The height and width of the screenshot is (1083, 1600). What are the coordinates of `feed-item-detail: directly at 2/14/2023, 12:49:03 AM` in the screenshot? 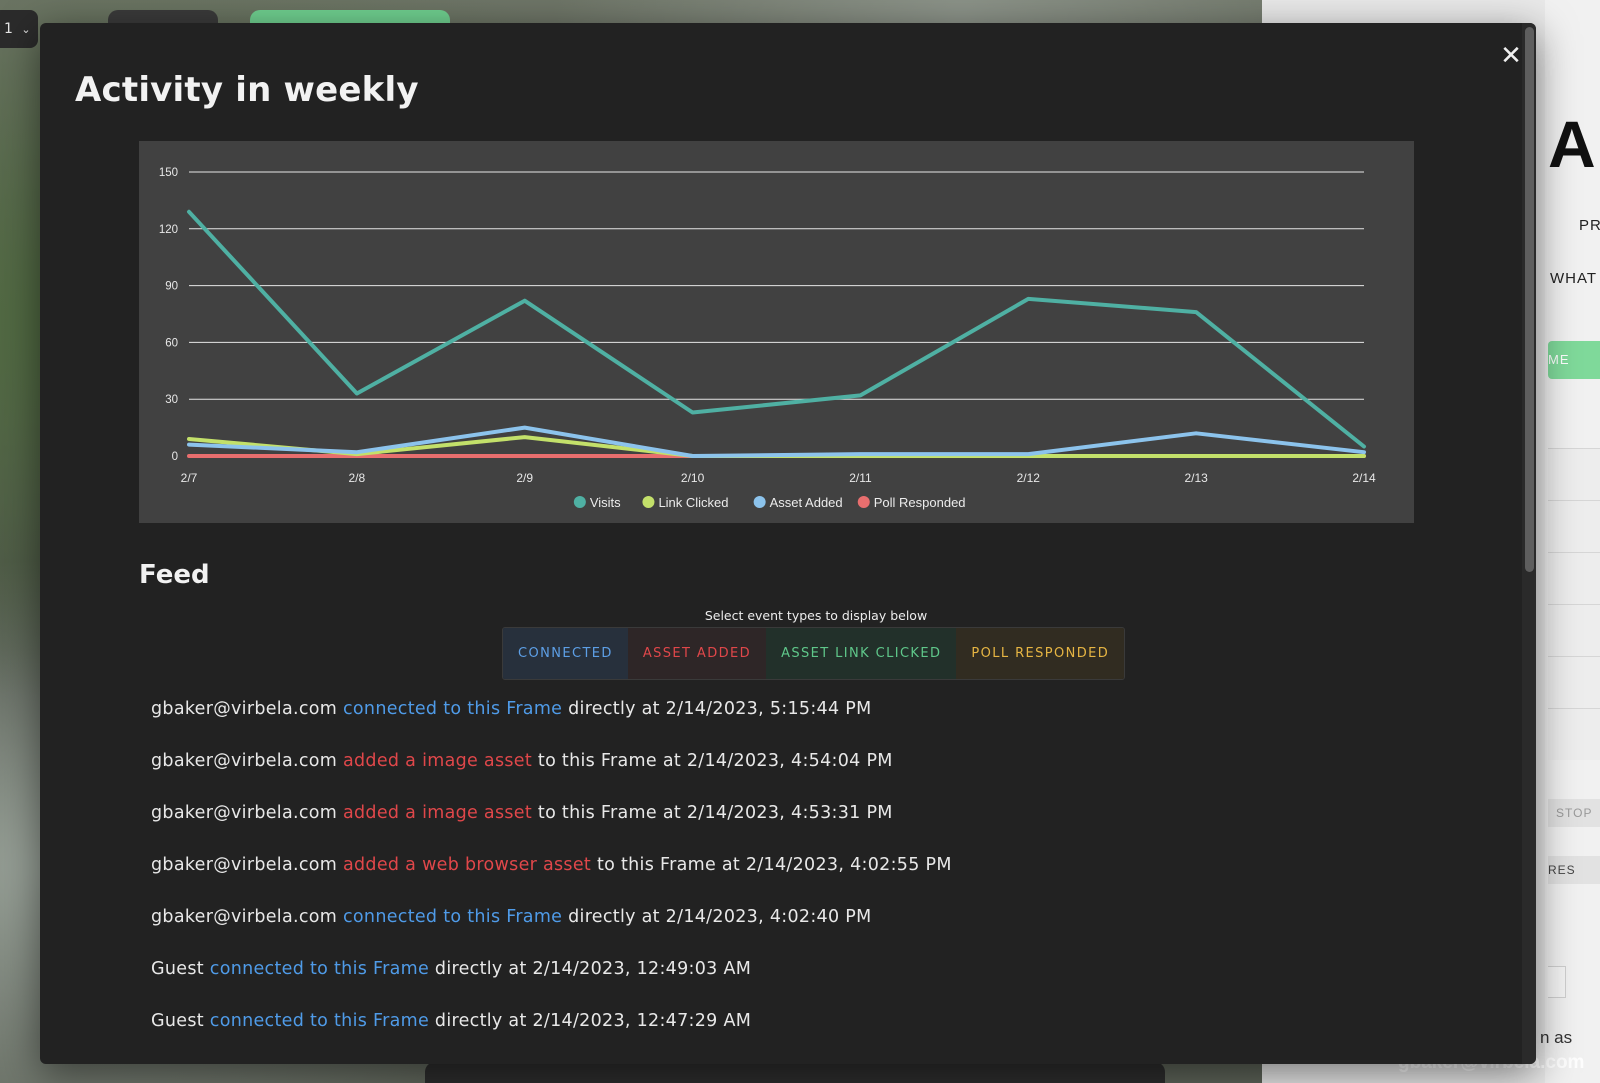 It's located at (593, 969).